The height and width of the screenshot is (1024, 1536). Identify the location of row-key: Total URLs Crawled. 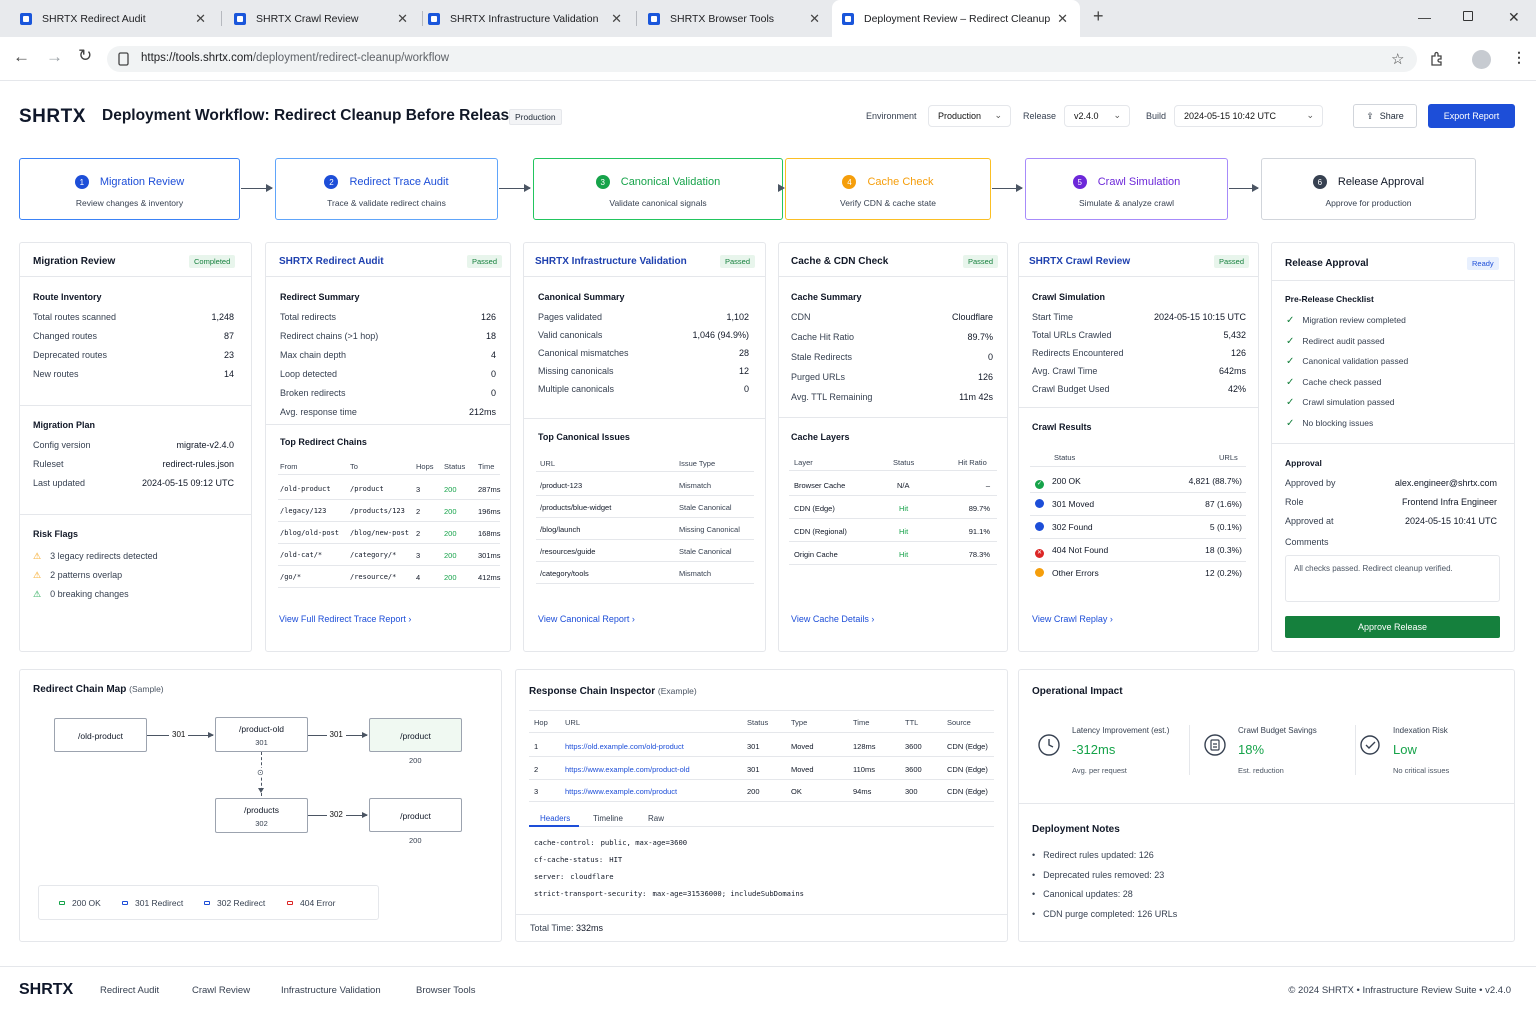
(1072, 335).